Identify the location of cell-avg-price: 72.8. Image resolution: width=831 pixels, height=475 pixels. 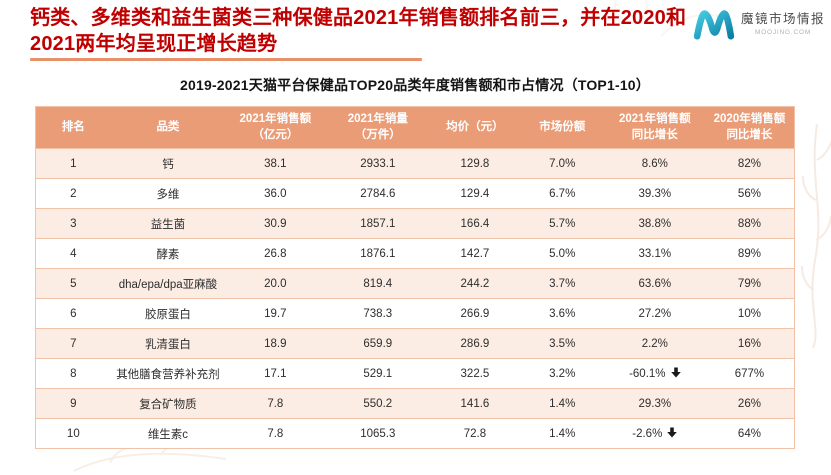
(475, 433).